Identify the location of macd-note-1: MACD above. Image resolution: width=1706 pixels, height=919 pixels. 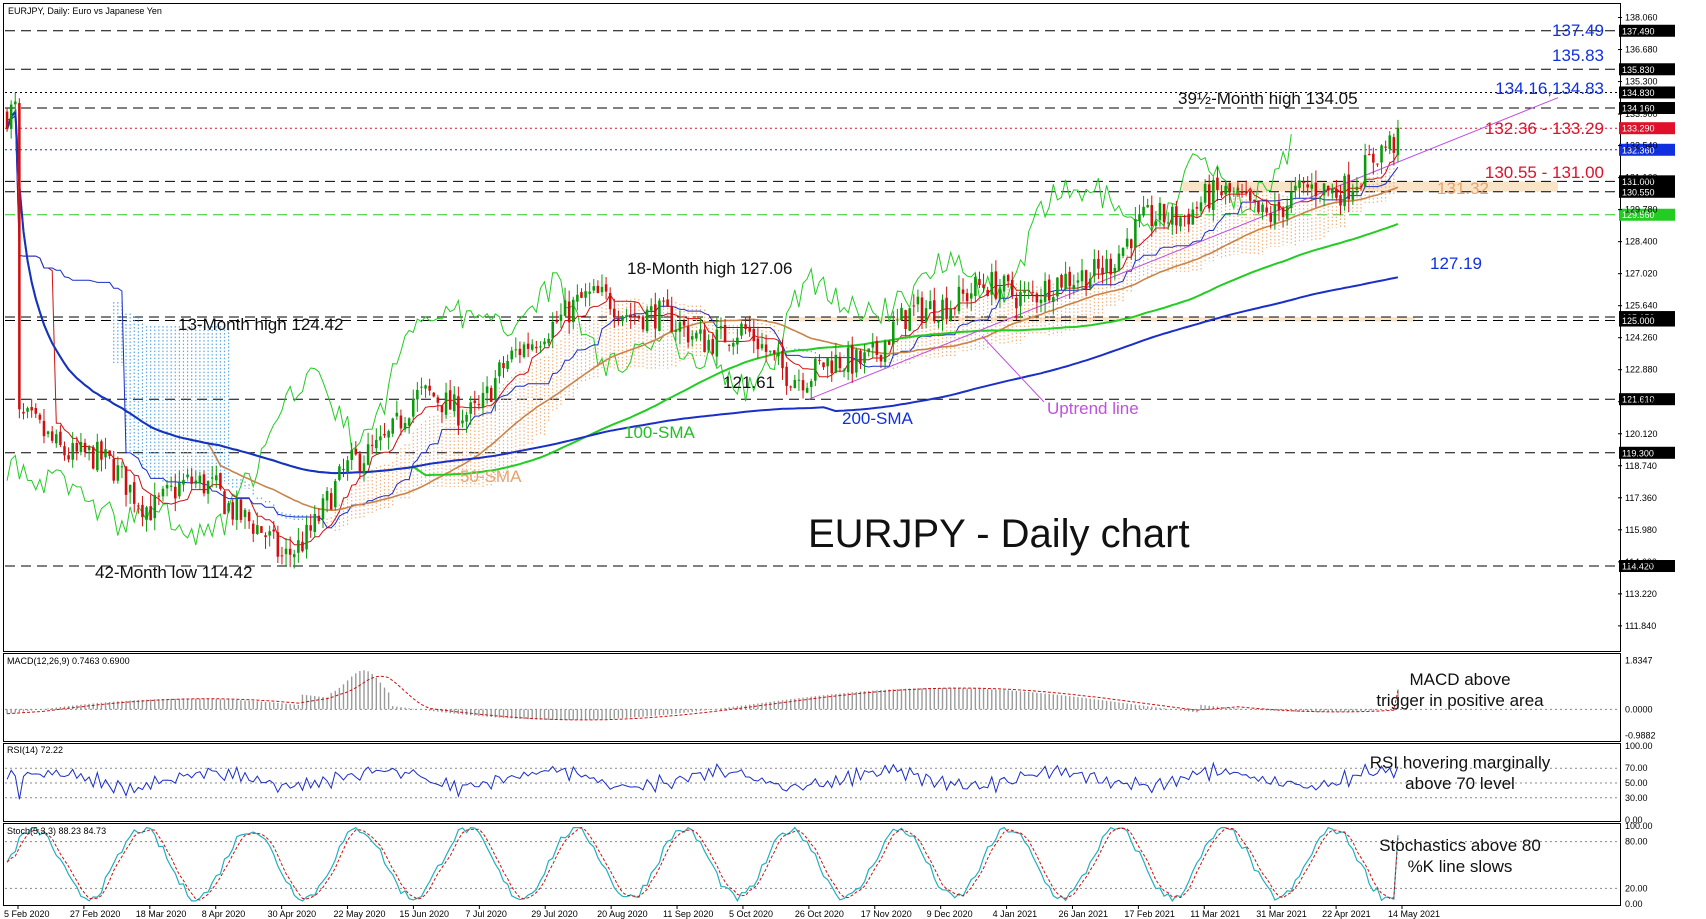
(1459, 679).